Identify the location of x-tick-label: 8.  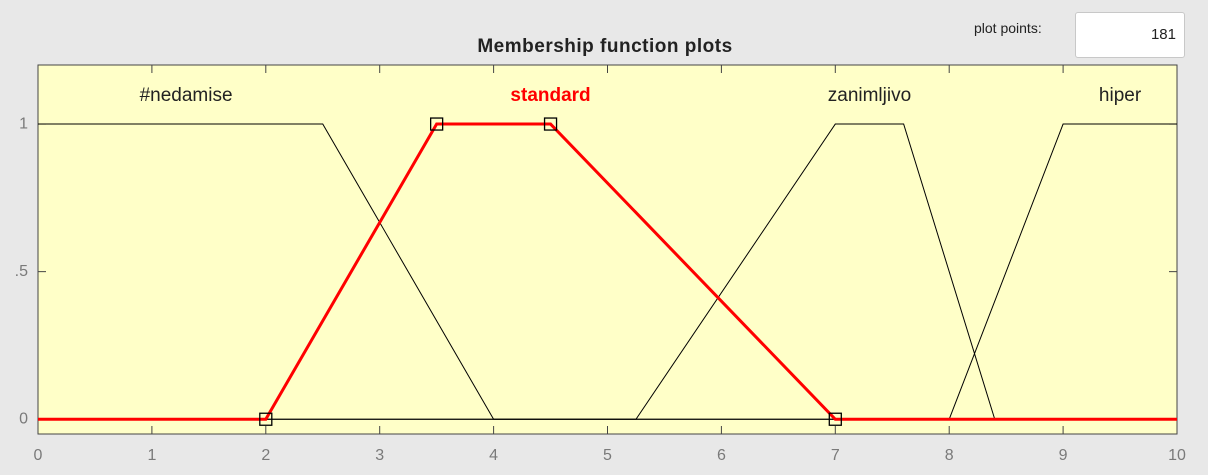
(949, 455).